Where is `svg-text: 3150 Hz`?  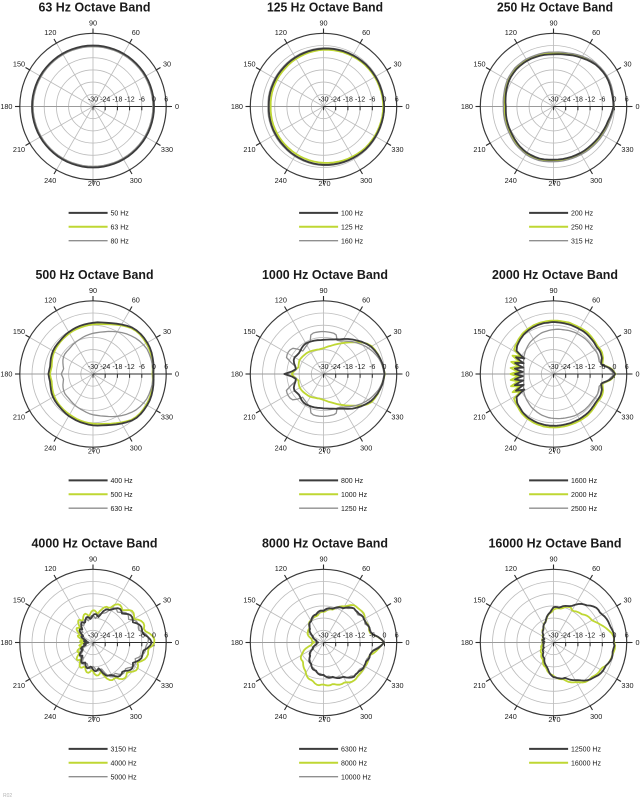
svg-text: 3150 Hz is located at coordinates (124, 750).